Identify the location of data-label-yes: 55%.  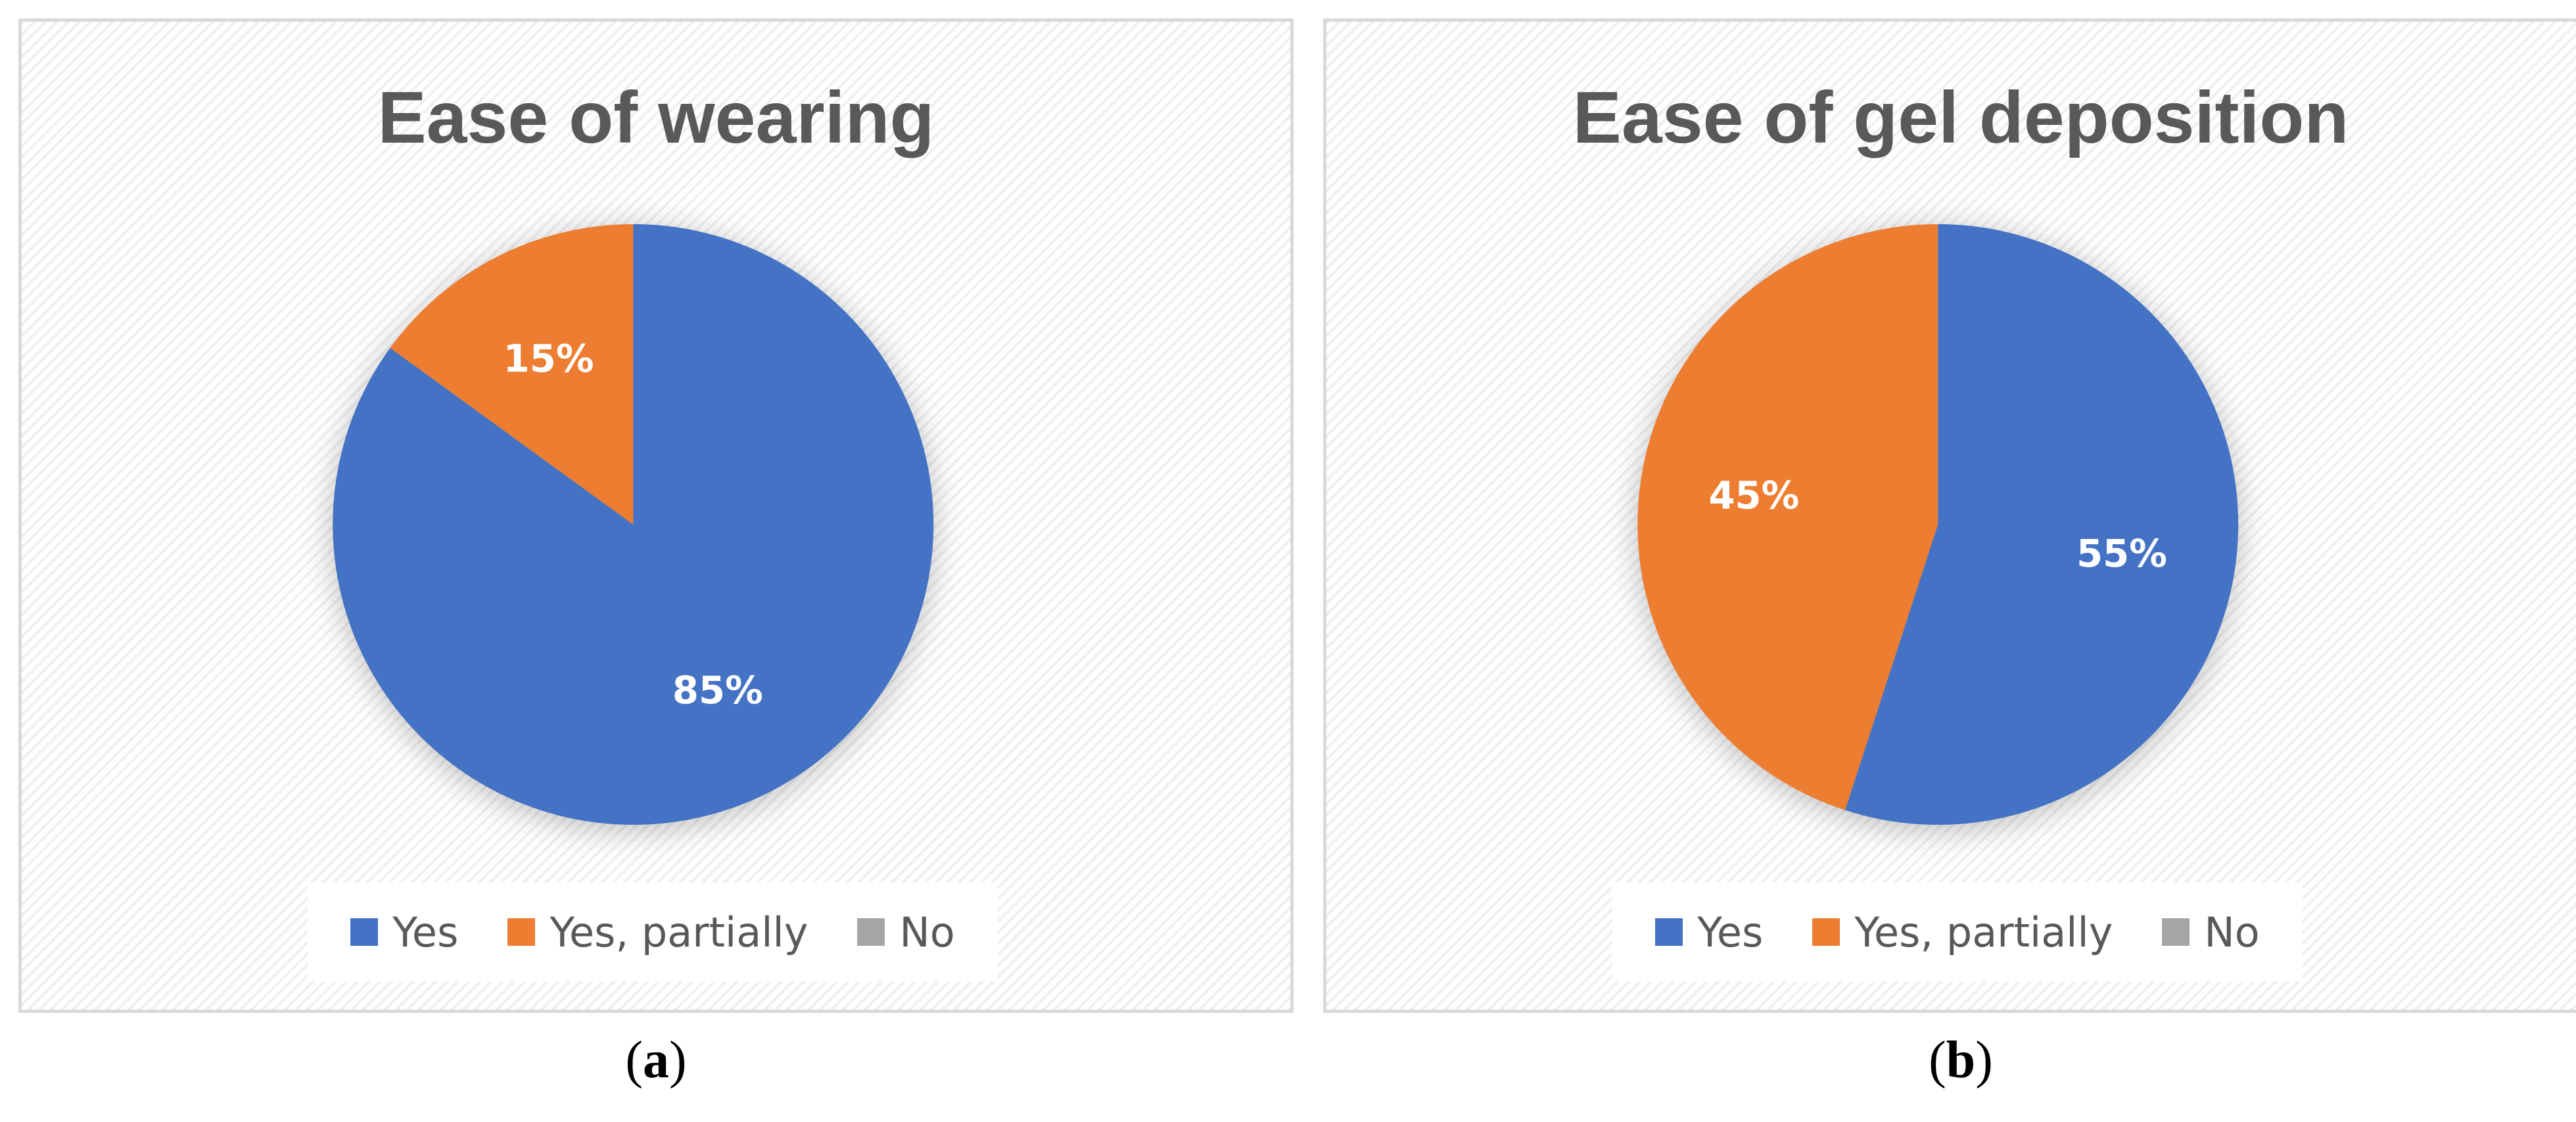
(2121, 554).